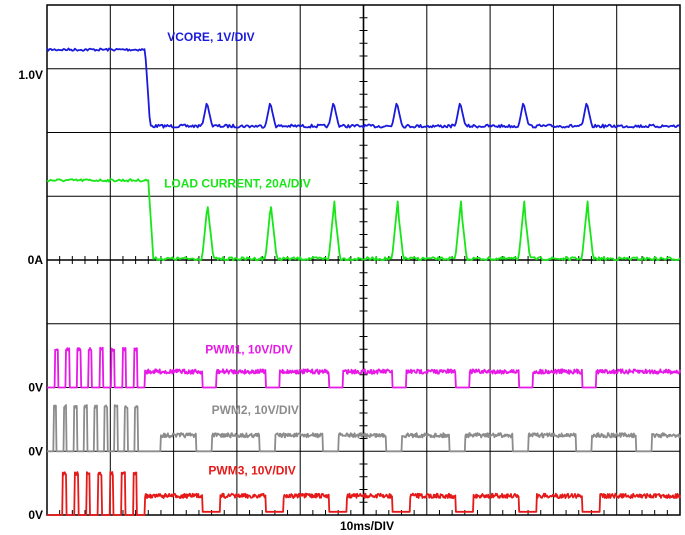 The height and width of the screenshot is (535, 685). I want to click on trace-pwm2, so click(363, 428).